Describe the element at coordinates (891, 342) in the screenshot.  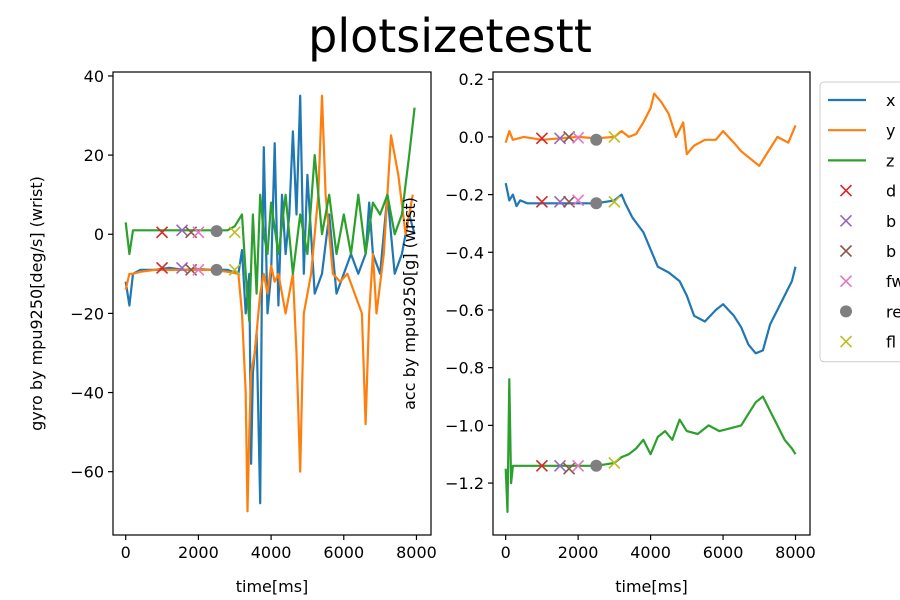
I see `legend-label: fl` at that location.